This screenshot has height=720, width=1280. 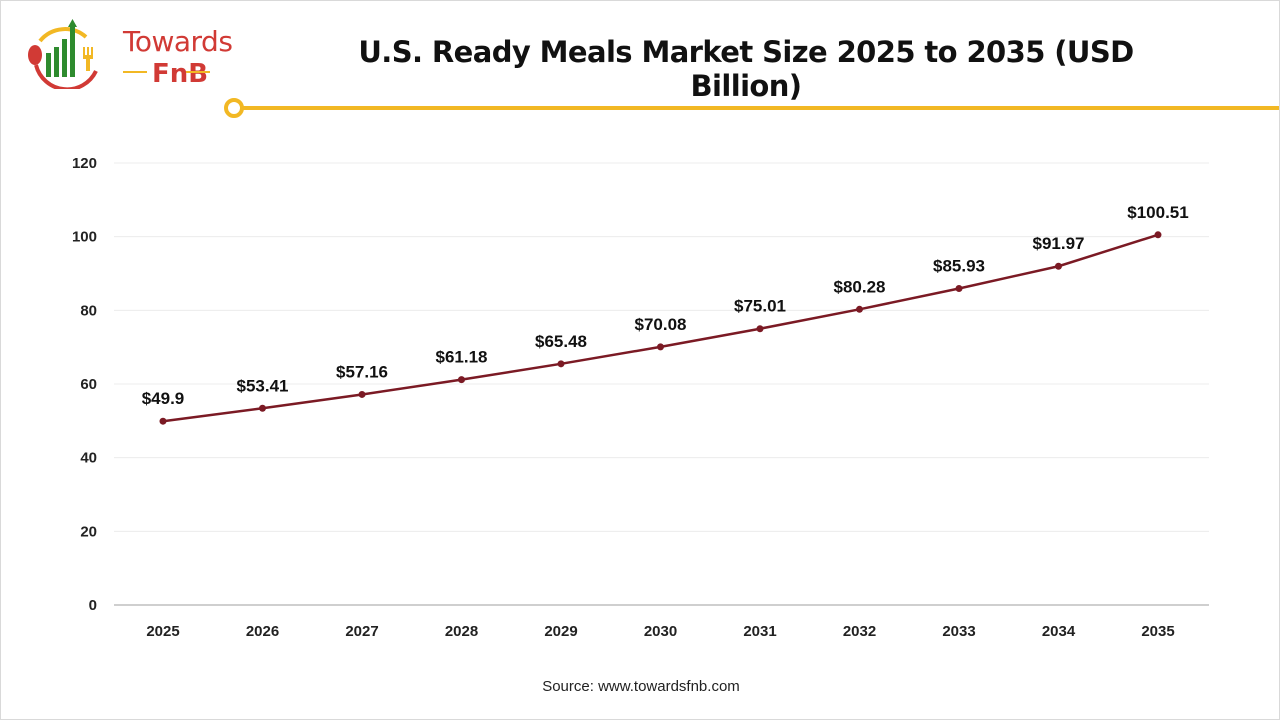 What do you see at coordinates (84, 237) in the screenshot?
I see `y-tick-label: 100` at bounding box center [84, 237].